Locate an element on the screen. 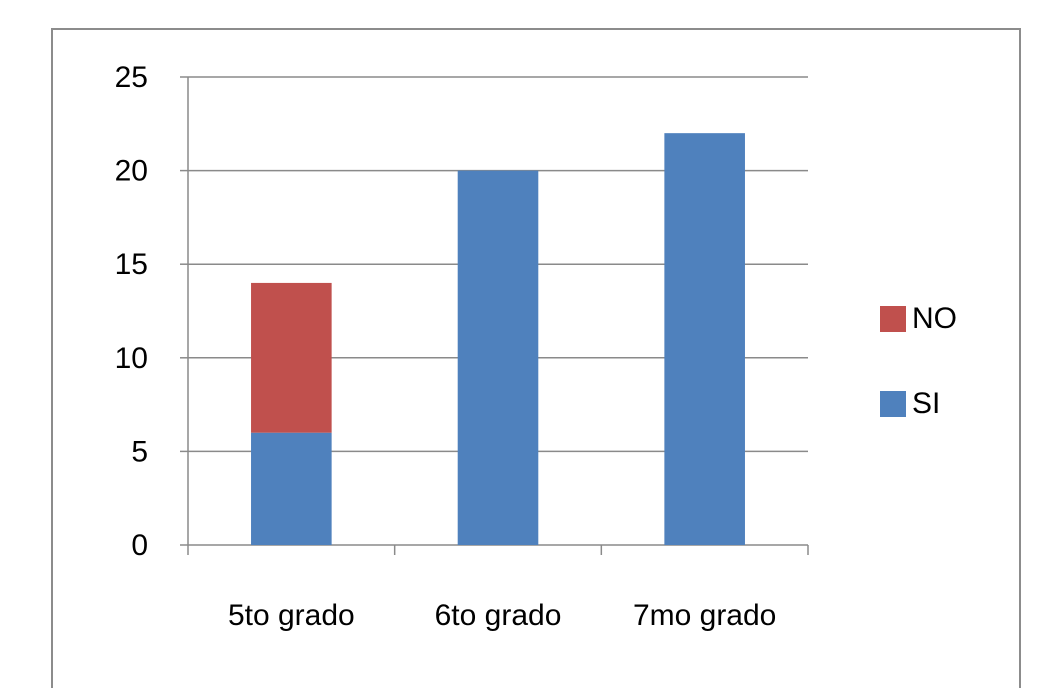 The image size is (1041, 688). y-tick-label: 0 is located at coordinates (139, 545).